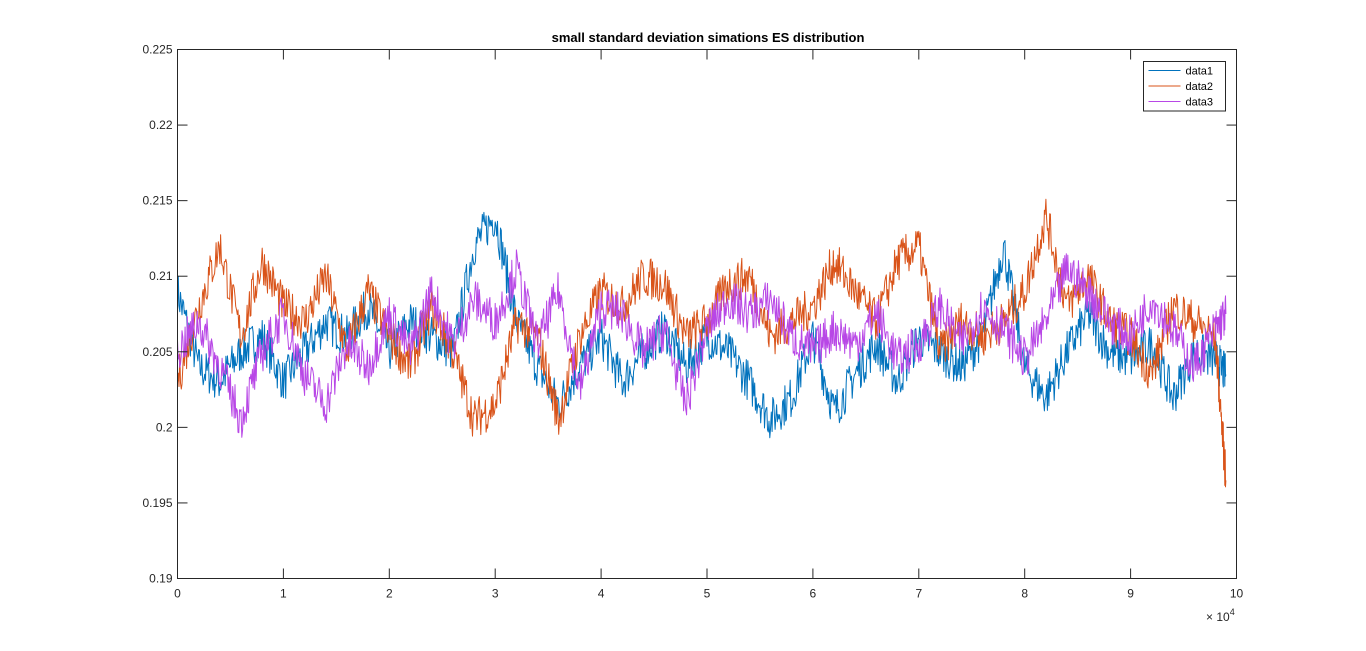 The width and height of the screenshot is (1366, 651). What do you see at coordinates (157, 503) in the screenshot?
I see `y-tick-label: 0.195` at bounding box center [157, 503].